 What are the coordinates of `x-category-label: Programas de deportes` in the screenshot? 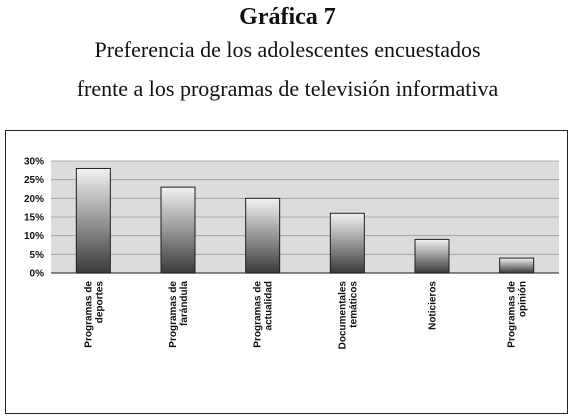 It's located at (94, 314).